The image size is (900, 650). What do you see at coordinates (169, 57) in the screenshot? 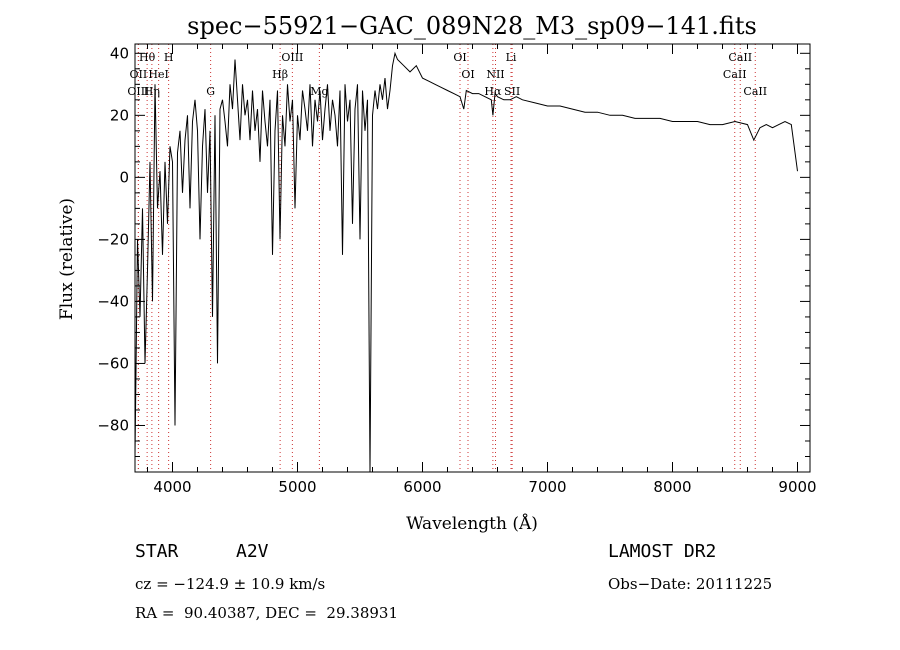
I see `line-label: H` at bounding box center [169, 57].